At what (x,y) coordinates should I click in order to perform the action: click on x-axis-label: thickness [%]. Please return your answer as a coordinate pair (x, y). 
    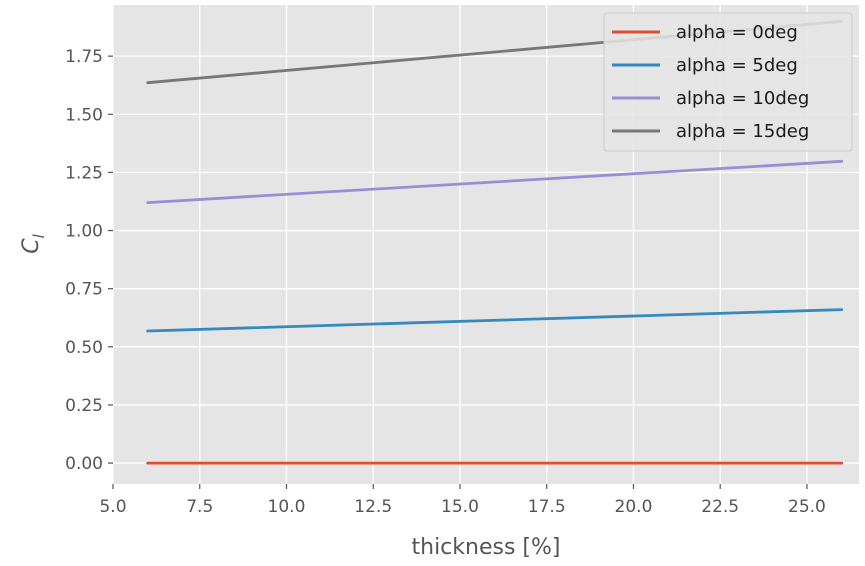
    Looking at the image, I should click on (486, 547).